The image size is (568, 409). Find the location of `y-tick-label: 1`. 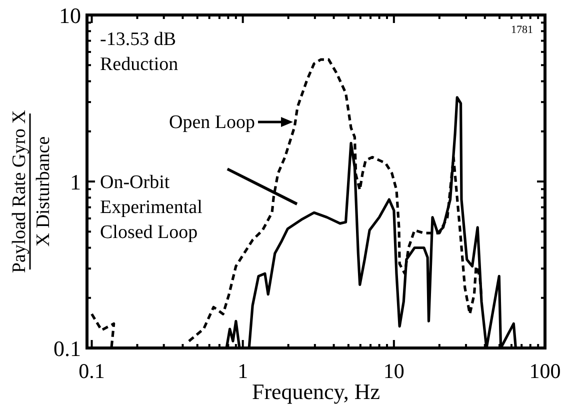

y-tick-label: 1 is located at coordinates (75, 182).